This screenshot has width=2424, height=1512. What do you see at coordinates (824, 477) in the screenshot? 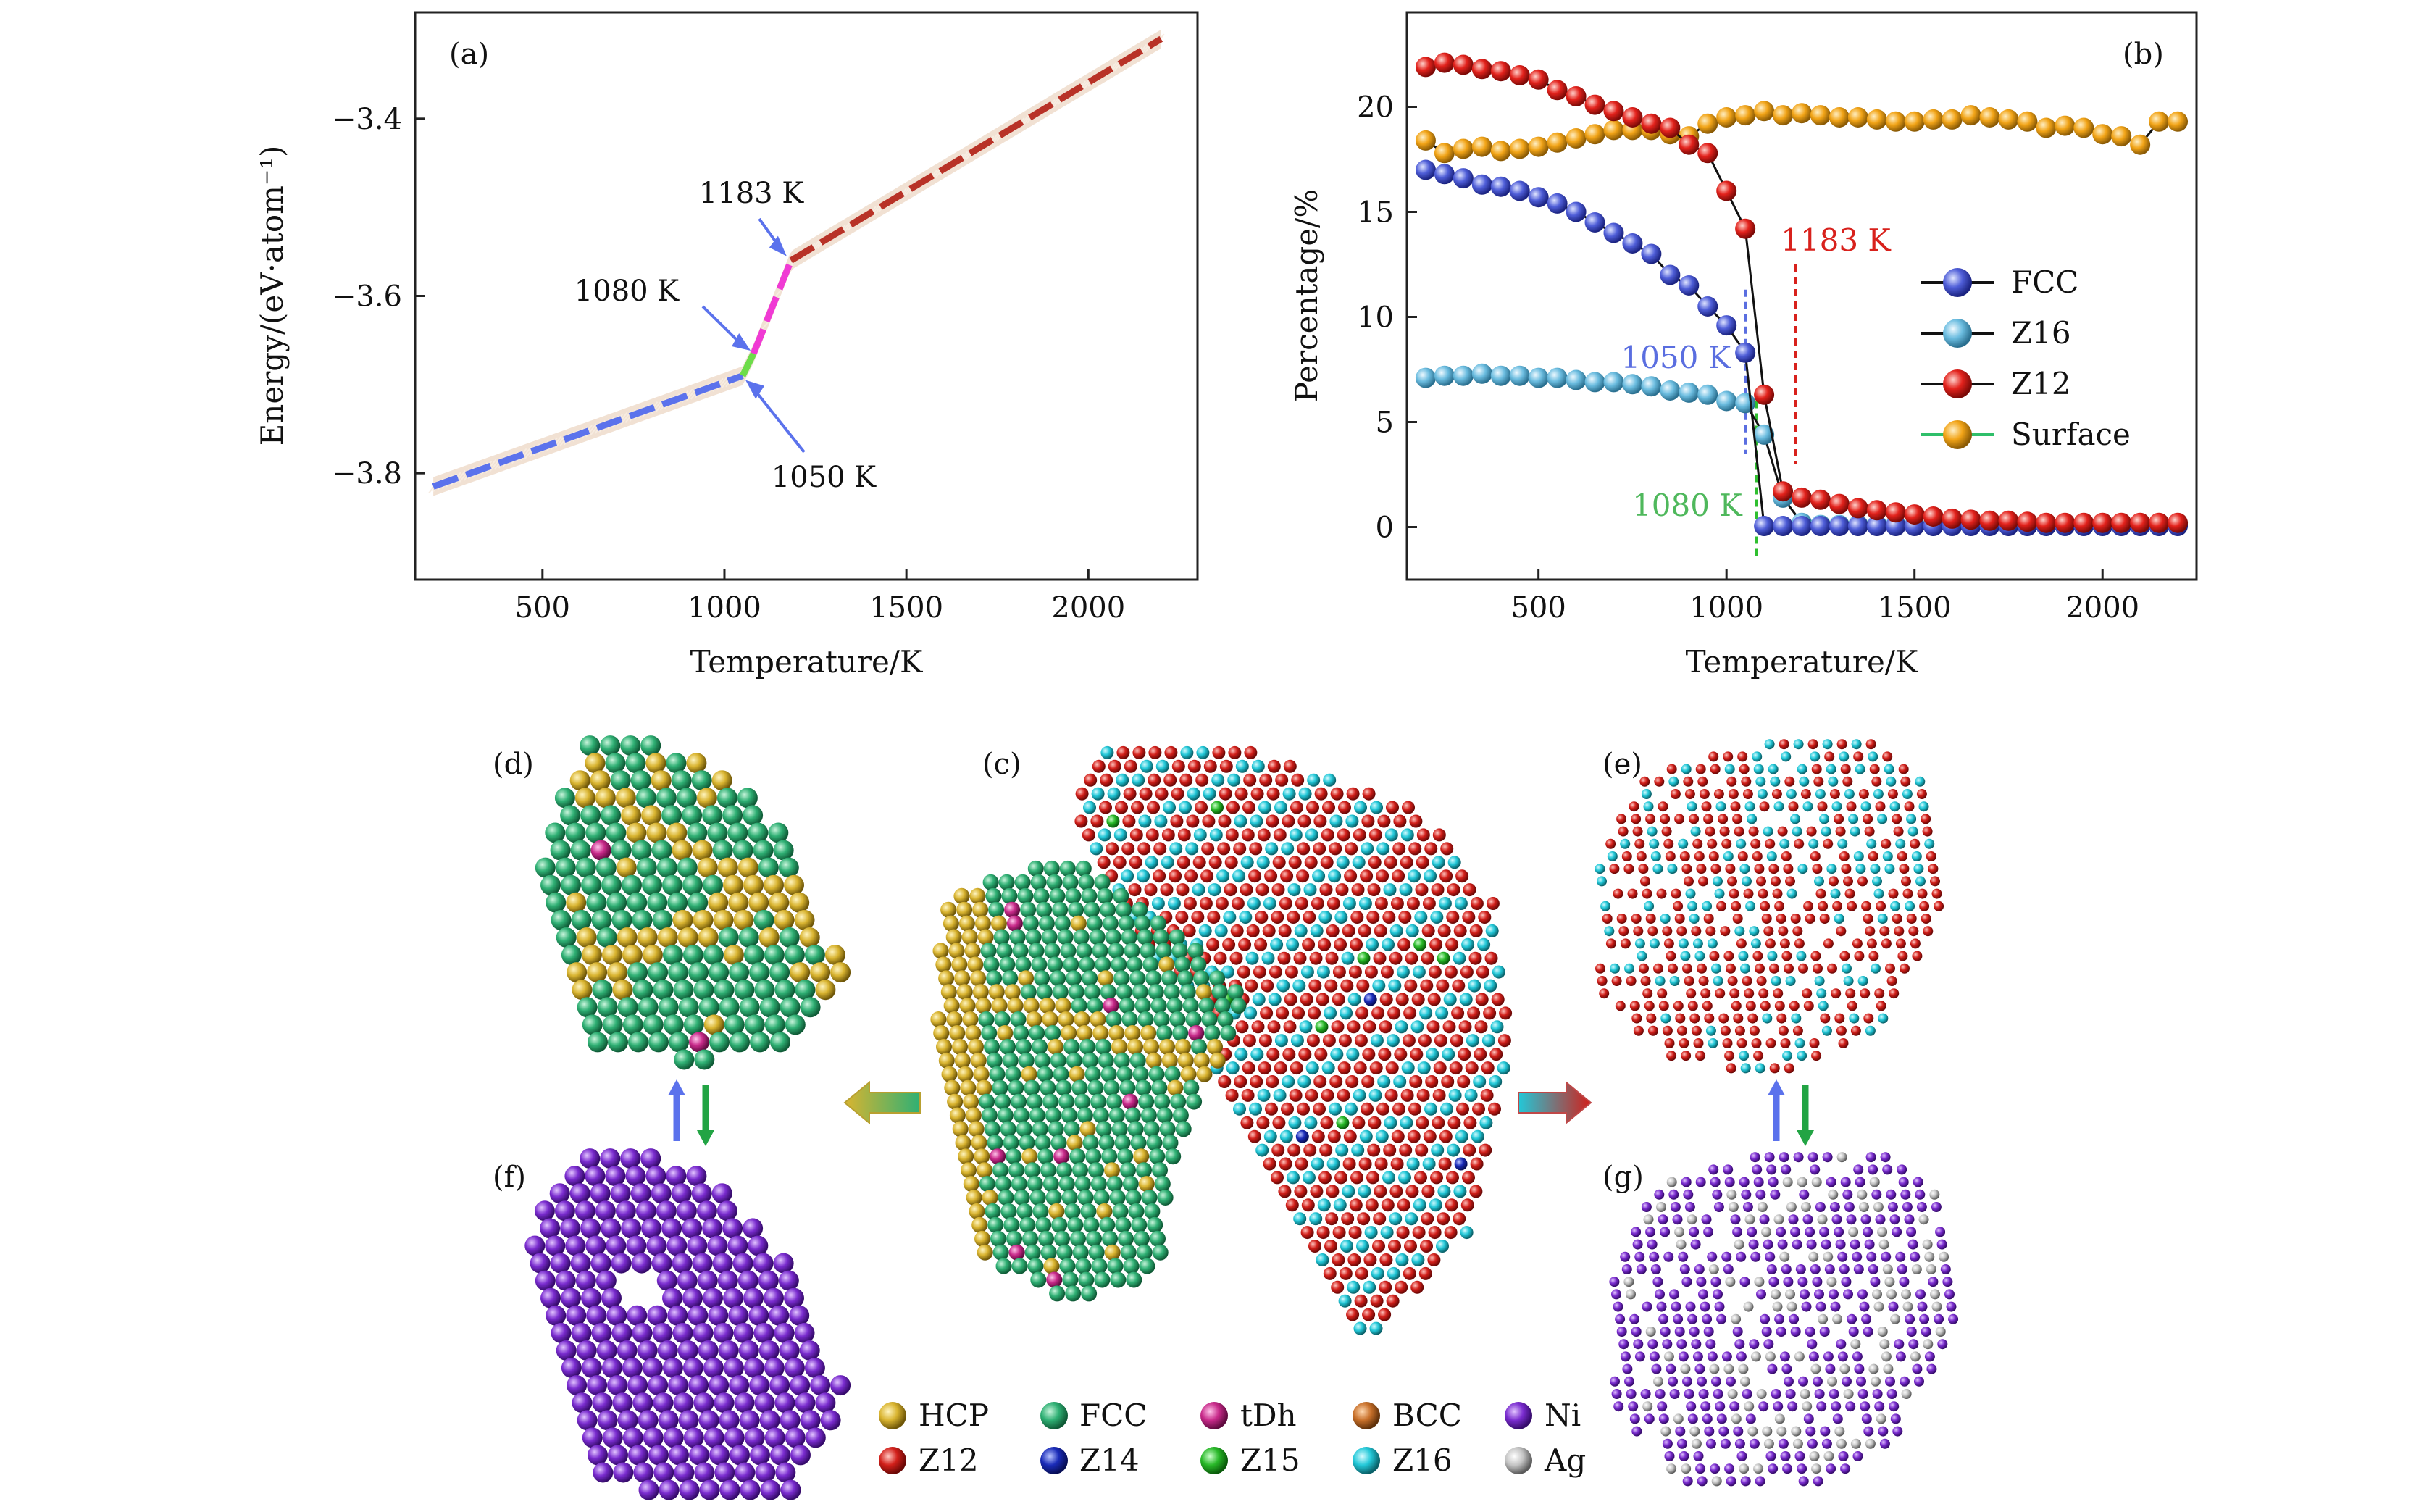
I see `annotation-1050K: 1050 K` at bounding box center [824, 477].